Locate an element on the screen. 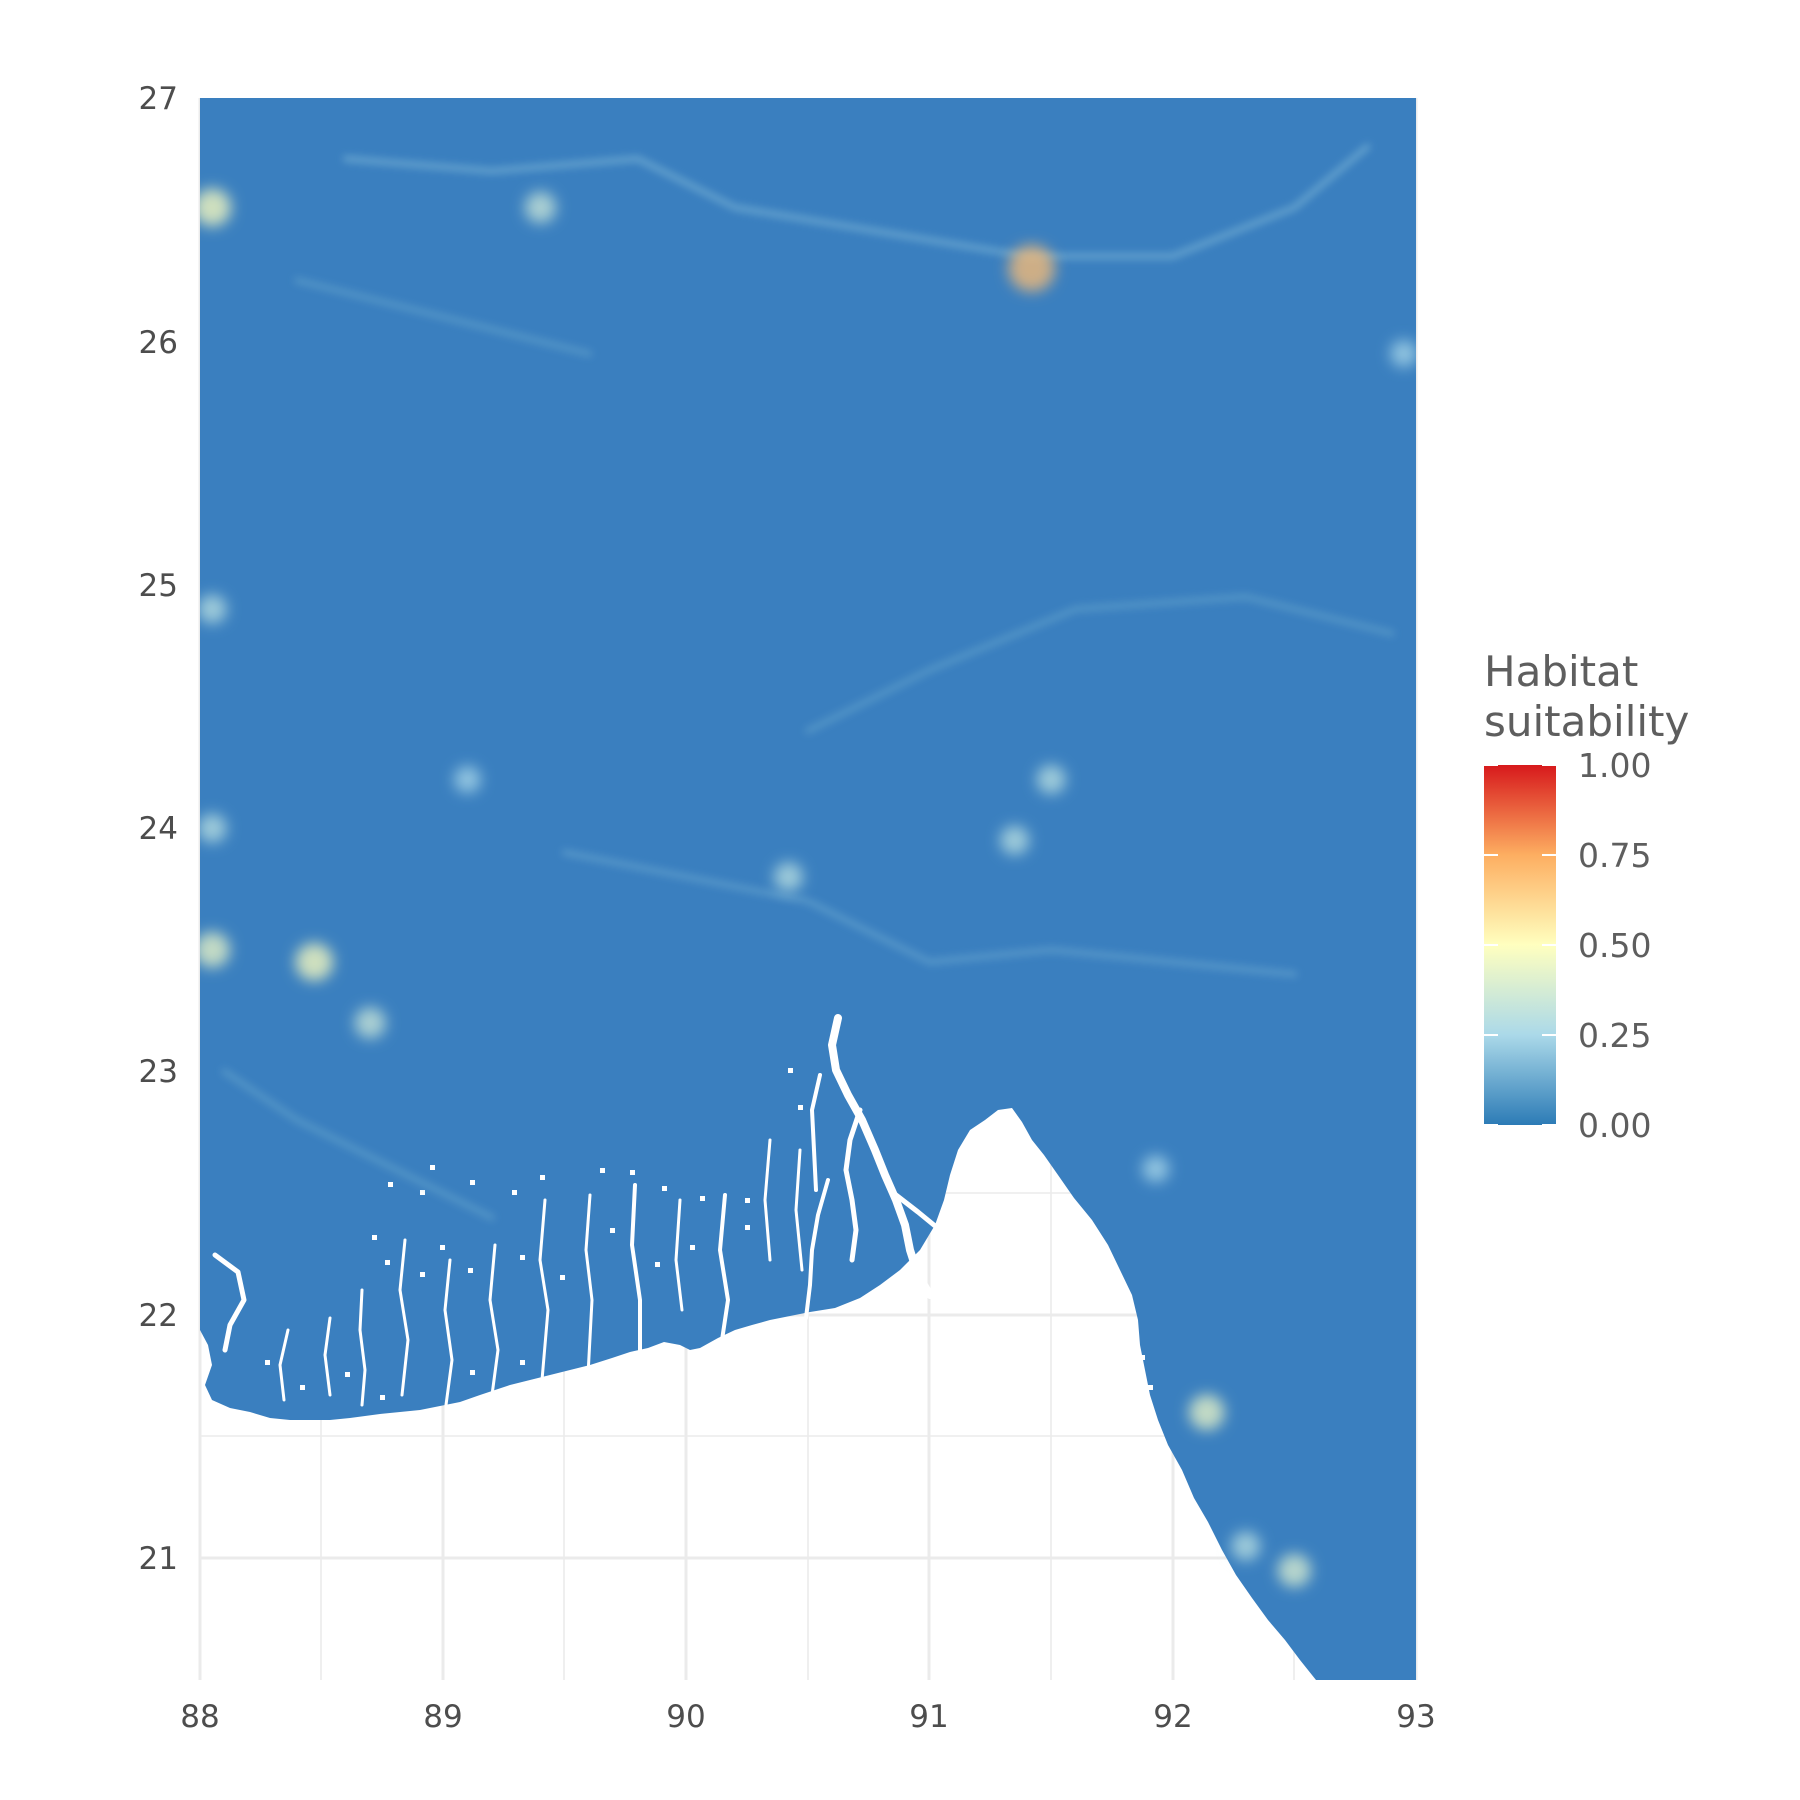 The width and height of the screenshot is (1800, 1800). y-axis: 21 22 23 24 25 26 27 is located at coordinates (158, 829).